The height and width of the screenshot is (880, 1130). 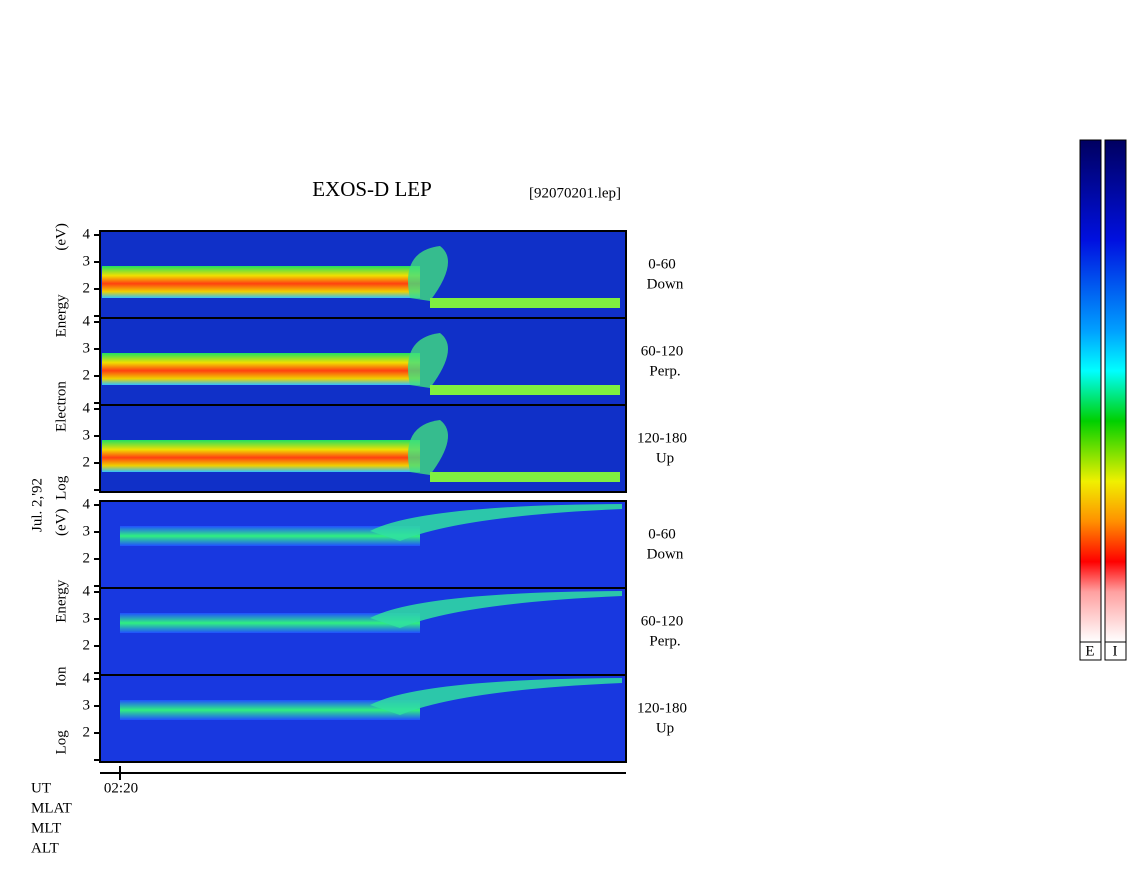 I want to click on axis-label: Log Electron Energy (eV), so click(x=61, y=361).